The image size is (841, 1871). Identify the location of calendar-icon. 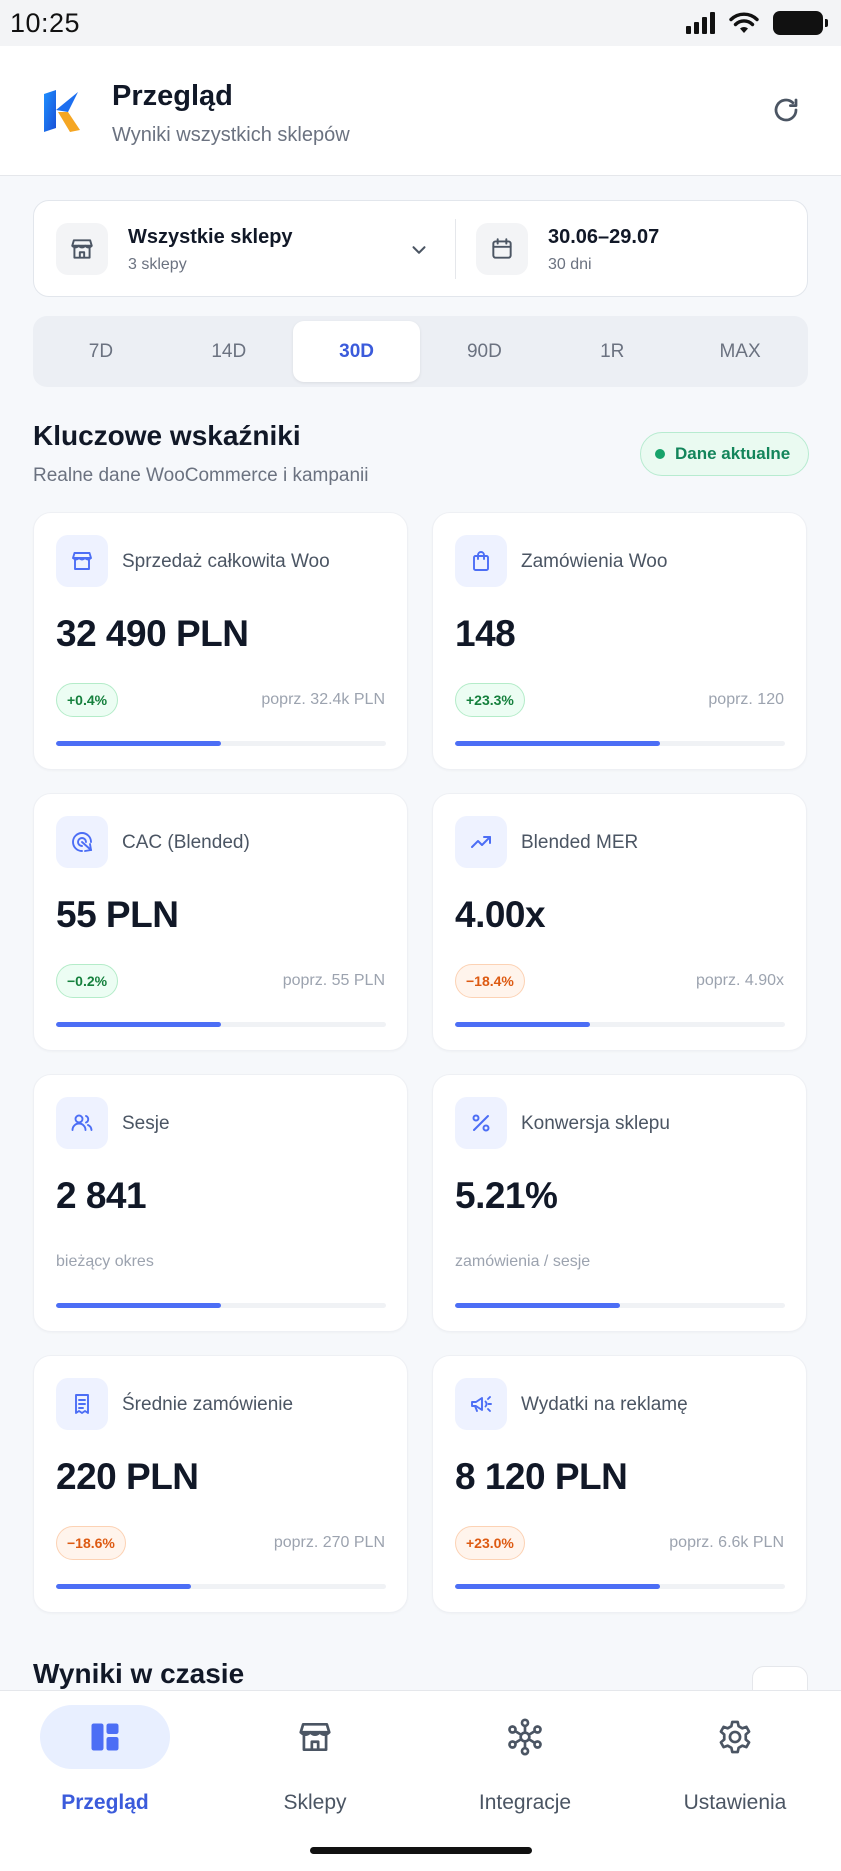
(502, 248).